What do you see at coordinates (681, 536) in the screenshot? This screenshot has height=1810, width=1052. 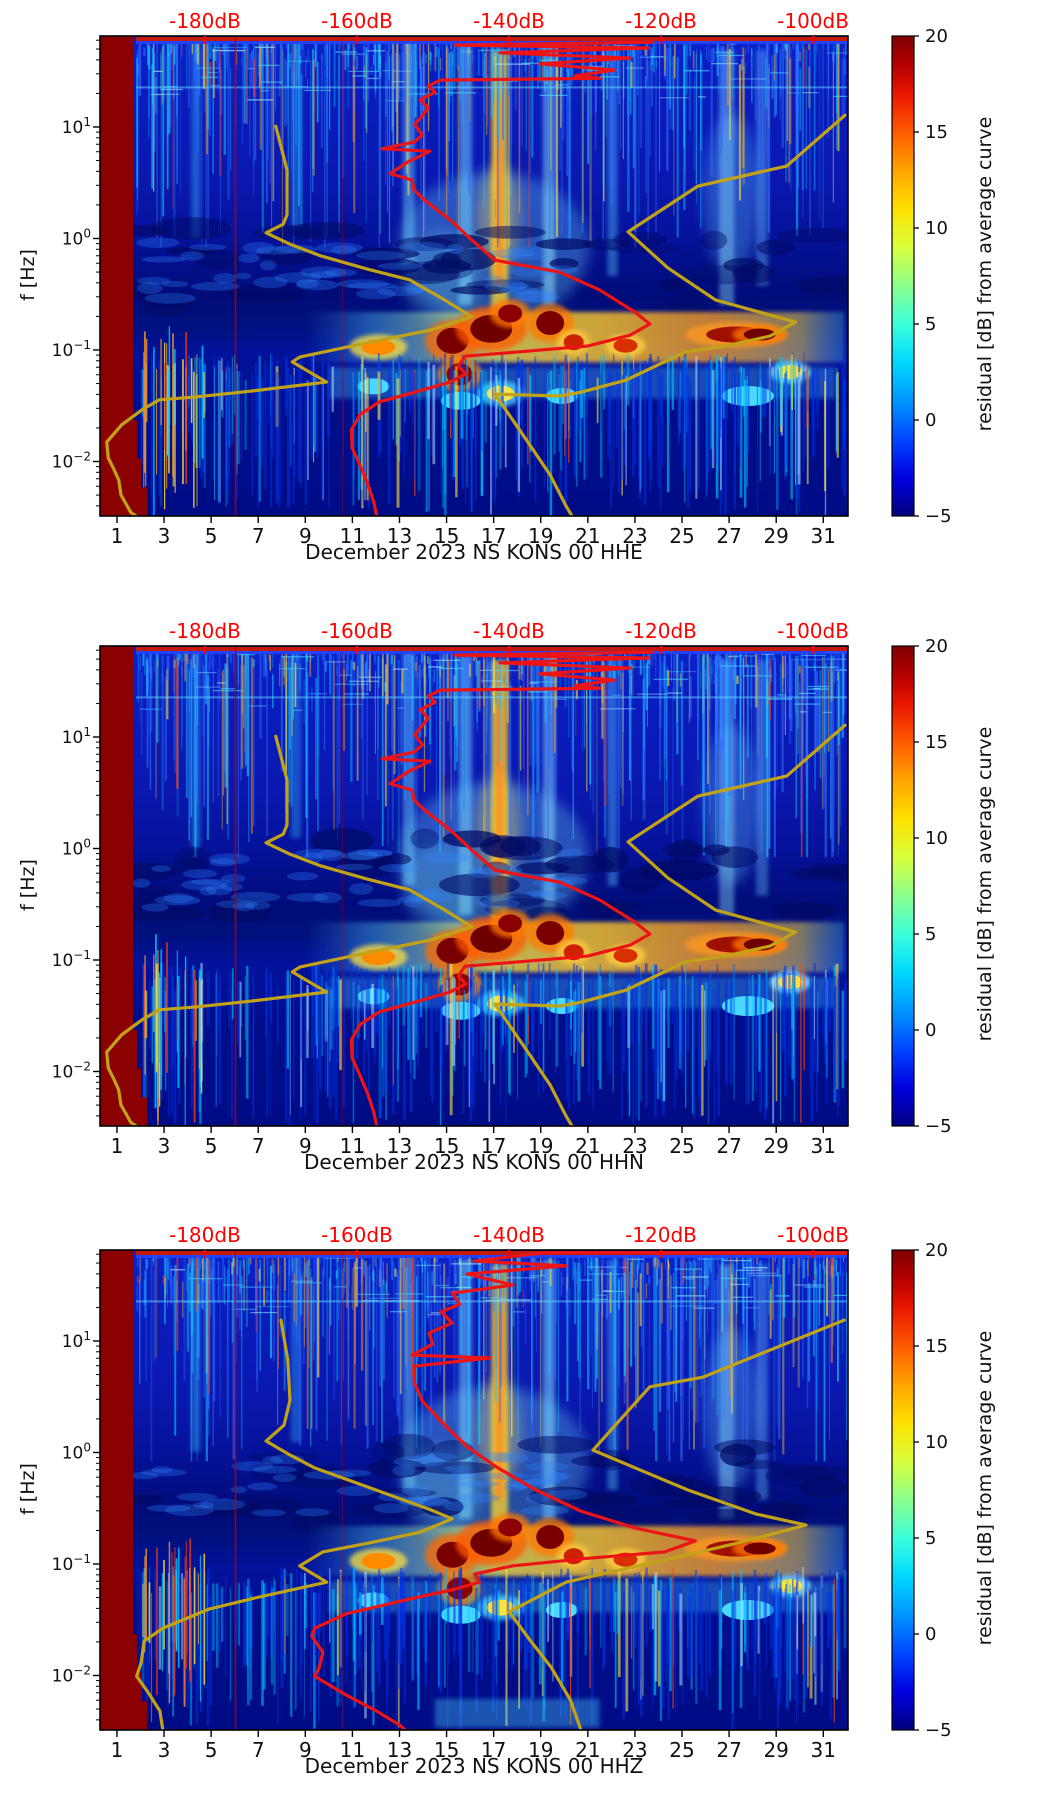 I see `x-tick-label: 25` at bounding box center [681, 536].